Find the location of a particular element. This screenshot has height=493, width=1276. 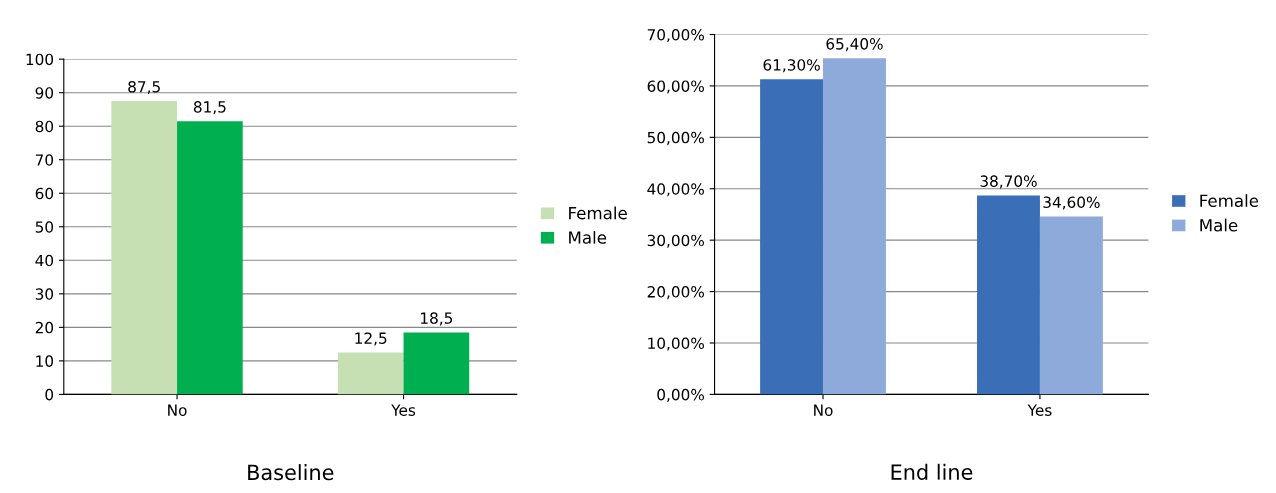

y-tick-label: 60,00% is located at coordinates (675, 87).